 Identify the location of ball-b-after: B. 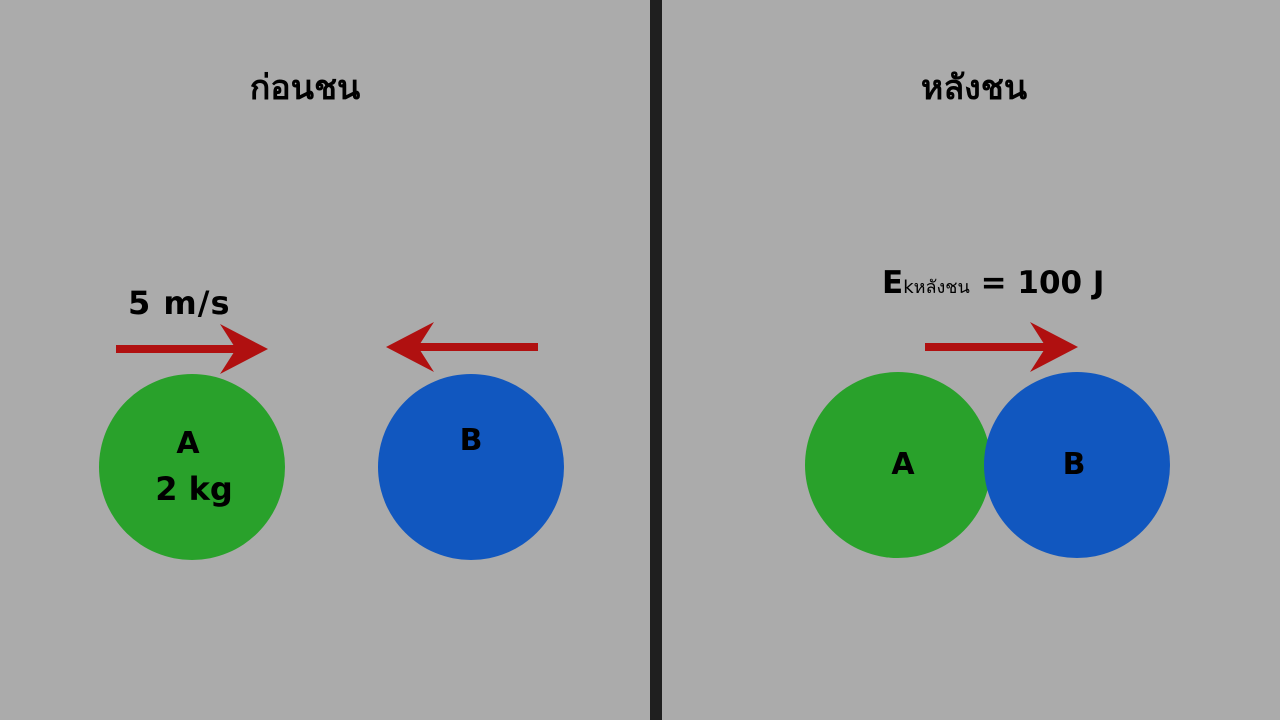
(1077, 465).